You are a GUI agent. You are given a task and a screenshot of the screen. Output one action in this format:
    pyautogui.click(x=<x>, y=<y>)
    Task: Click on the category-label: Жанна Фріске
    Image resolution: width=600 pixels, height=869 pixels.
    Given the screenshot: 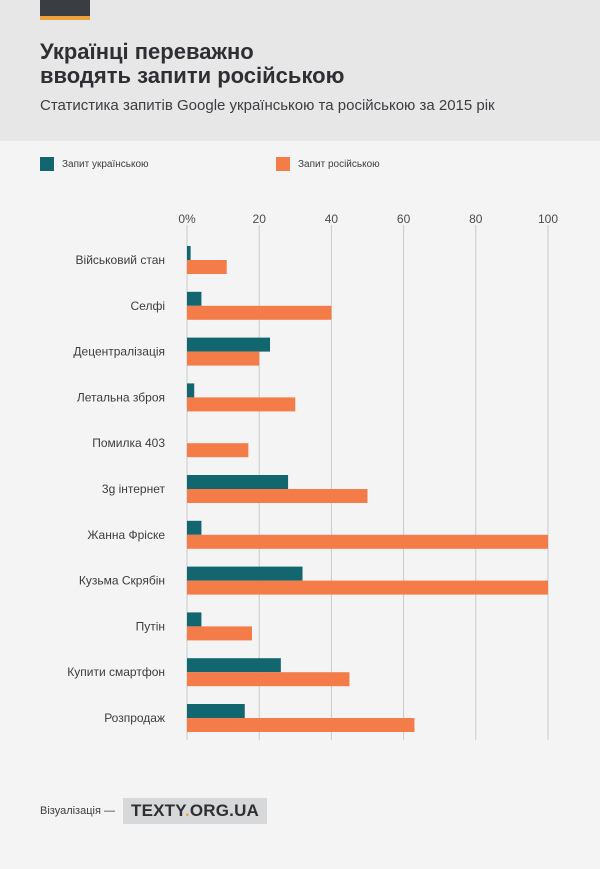 What is the action you would take?
    pyautogui.click(x=126, y=535)
    